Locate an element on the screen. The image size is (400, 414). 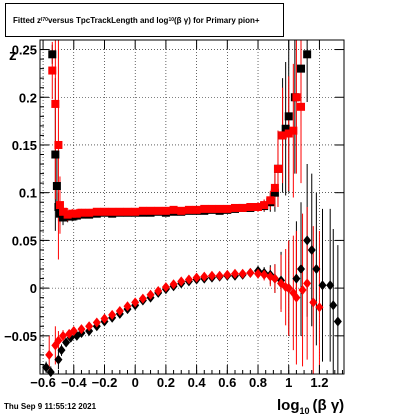
y-tick-label: 0.05 is located at coordinates (24, 240).